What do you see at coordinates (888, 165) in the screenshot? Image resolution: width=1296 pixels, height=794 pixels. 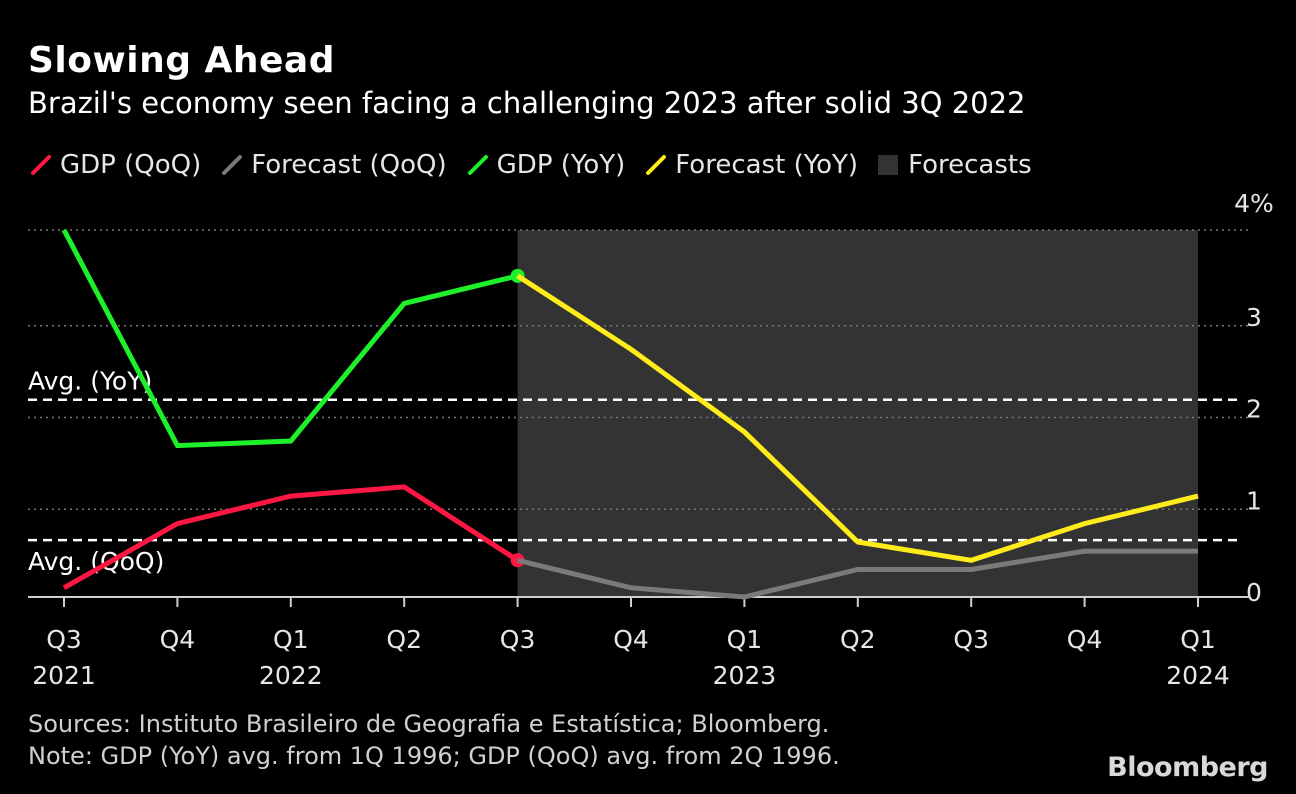 I see `legend-swatch-forecasts` at bounding box center [888, 165].